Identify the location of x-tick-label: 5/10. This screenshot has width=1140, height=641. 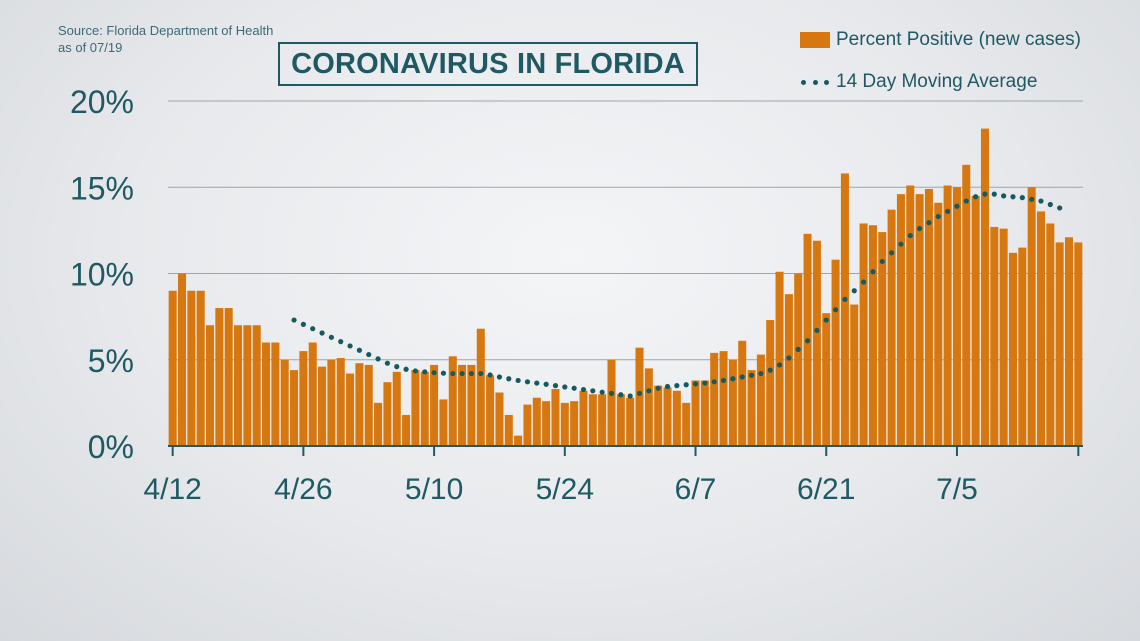
(434, 489).